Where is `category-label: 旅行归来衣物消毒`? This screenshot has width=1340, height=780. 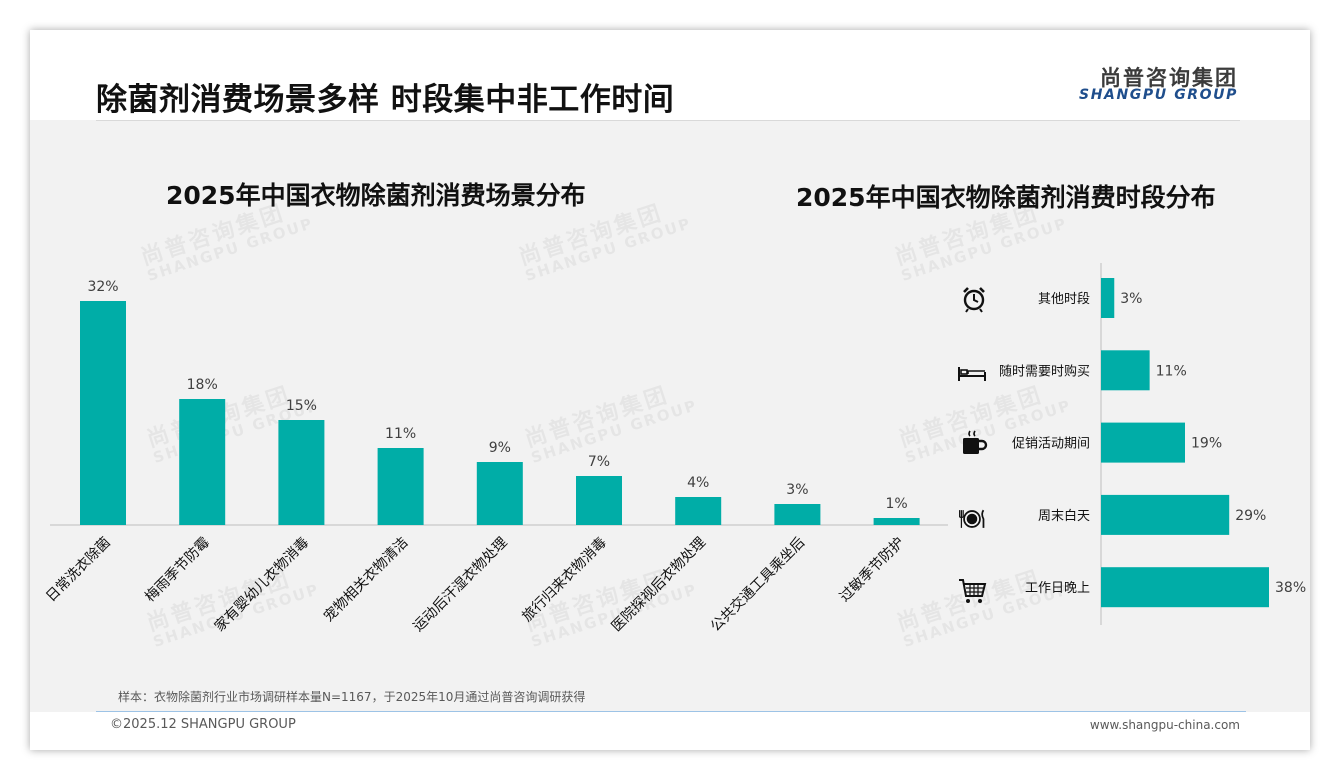
category-label: 旅行归来衣物消毒 is located at coordinates (564, 579).